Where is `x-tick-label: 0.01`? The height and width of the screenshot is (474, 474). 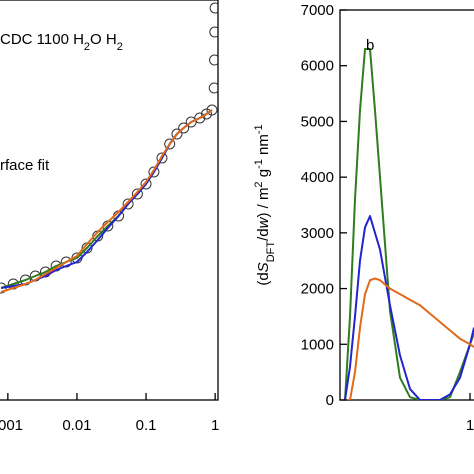
x-tick-label: 0.01 is located at coordinates (76, 425).